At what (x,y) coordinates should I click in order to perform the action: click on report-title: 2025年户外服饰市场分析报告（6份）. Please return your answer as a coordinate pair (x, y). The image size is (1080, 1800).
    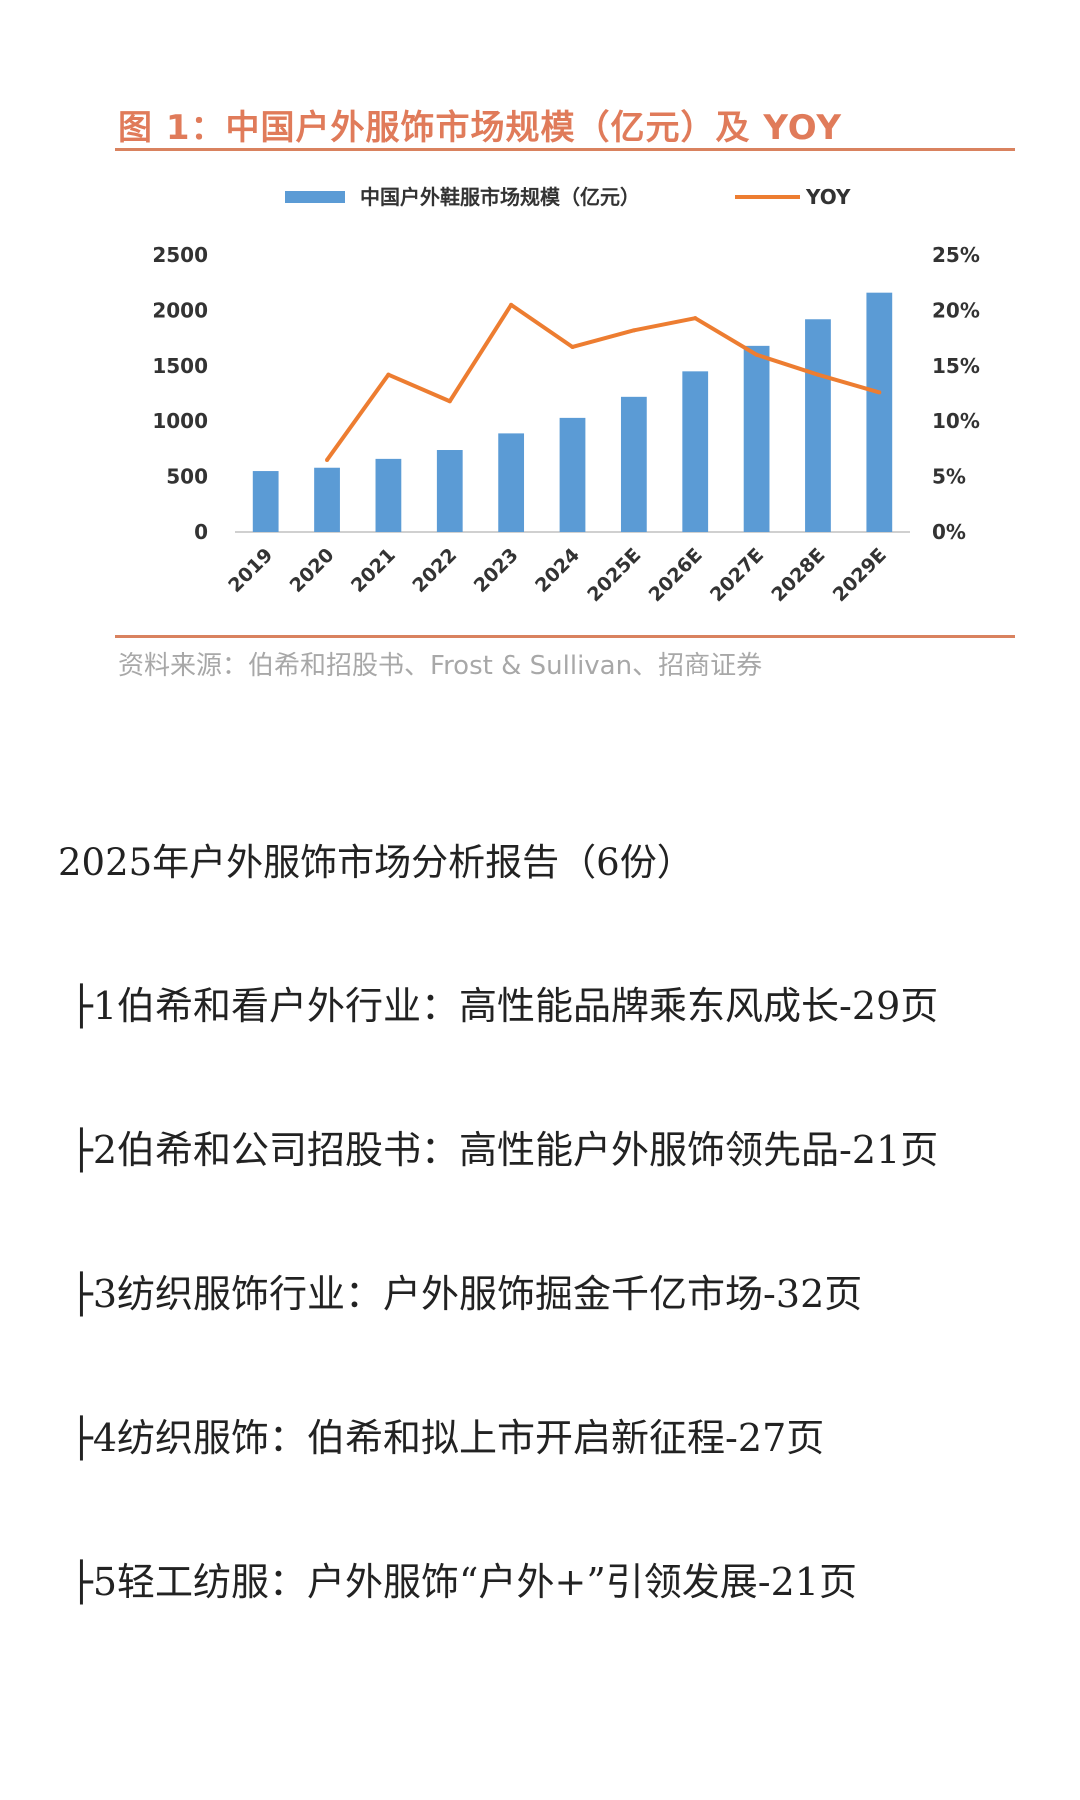
    Looking at the image, I should click on (376, 862).